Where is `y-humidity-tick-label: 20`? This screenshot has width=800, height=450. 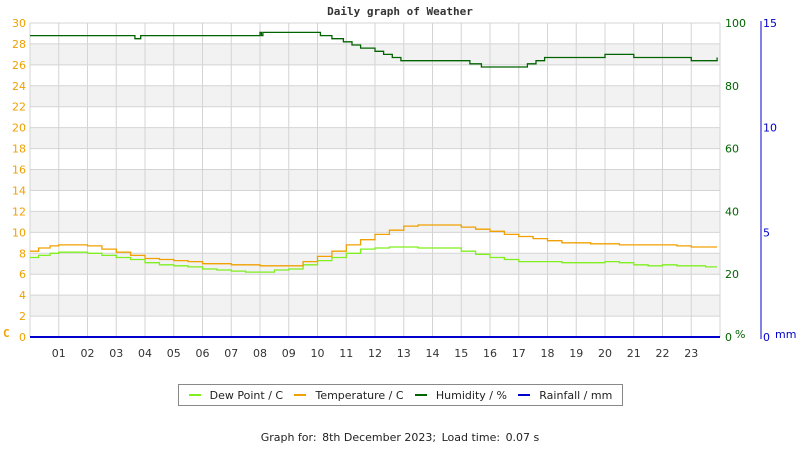
y-humidity-tick-label: 20 is located at coordinates (732, 274).